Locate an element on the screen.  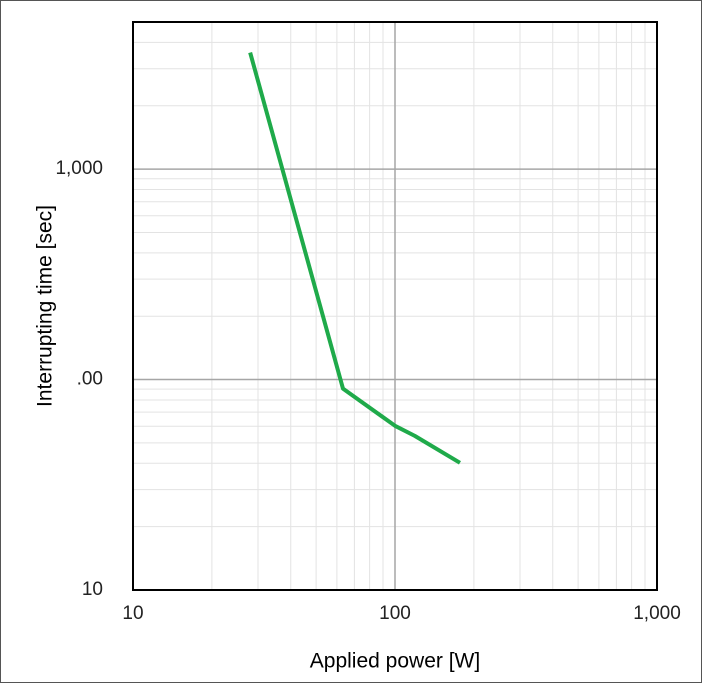
y-tick-label: .00 is located at coordinates (90, 379).